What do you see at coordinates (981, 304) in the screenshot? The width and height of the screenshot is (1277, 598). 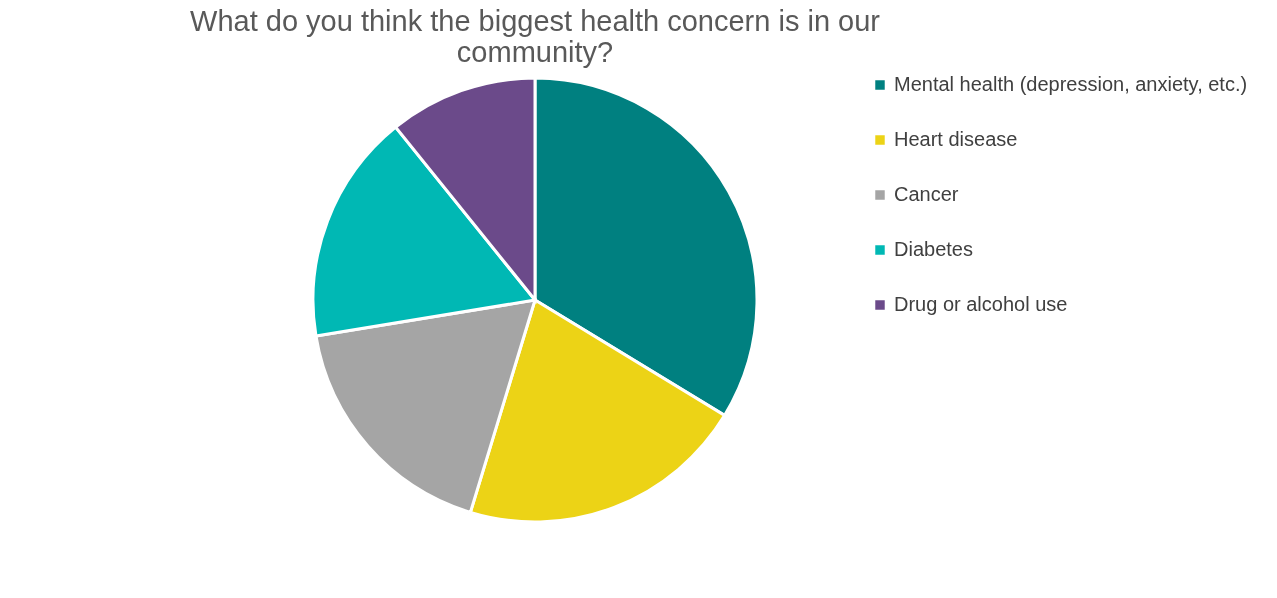 I see `legend-label: Drug or alcohol use` at bounding box center [981, 304].